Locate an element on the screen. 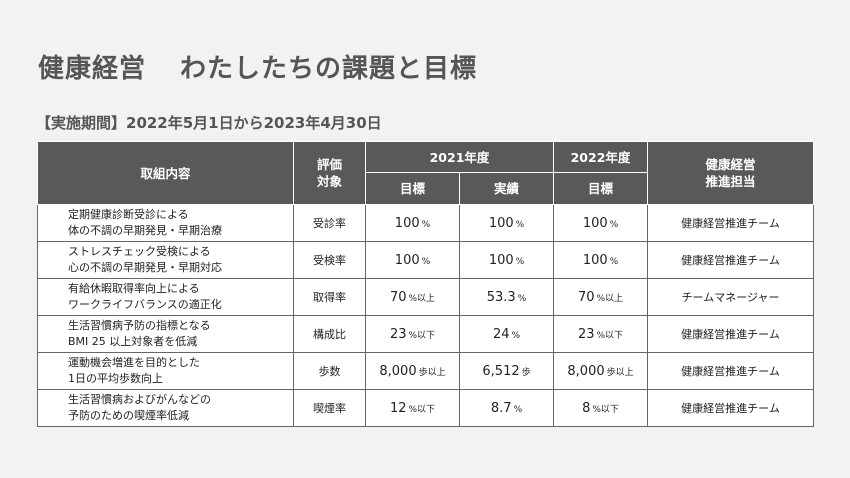  actual-2021-cell: 24% is located at coordinates (506, 334).